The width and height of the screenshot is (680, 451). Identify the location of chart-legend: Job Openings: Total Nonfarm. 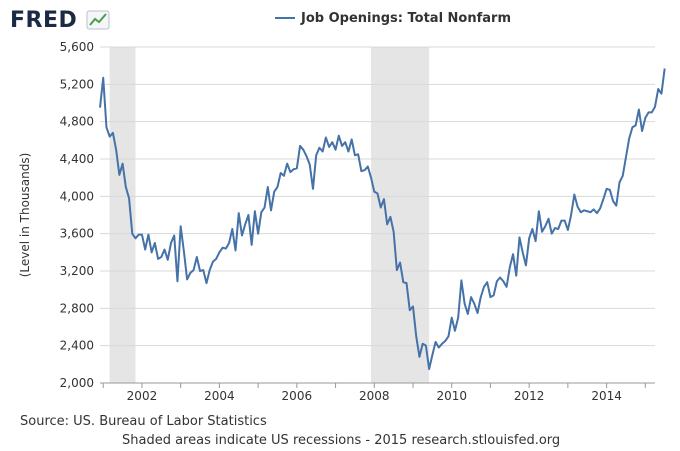
(393, 18).